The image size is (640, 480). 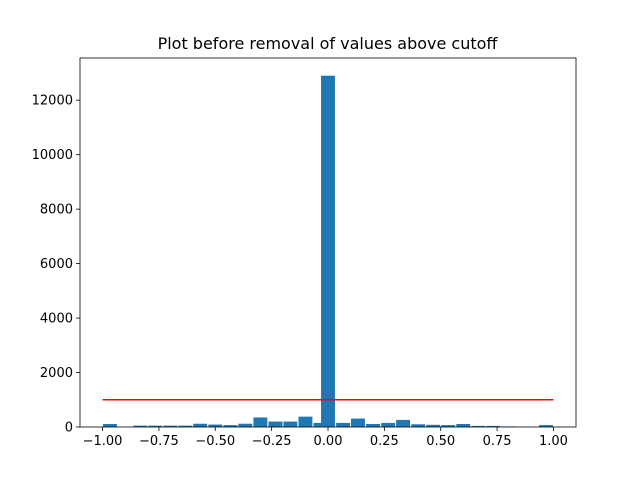 I want to click on y-tick-label: 12000, so click(x=52, y=101).